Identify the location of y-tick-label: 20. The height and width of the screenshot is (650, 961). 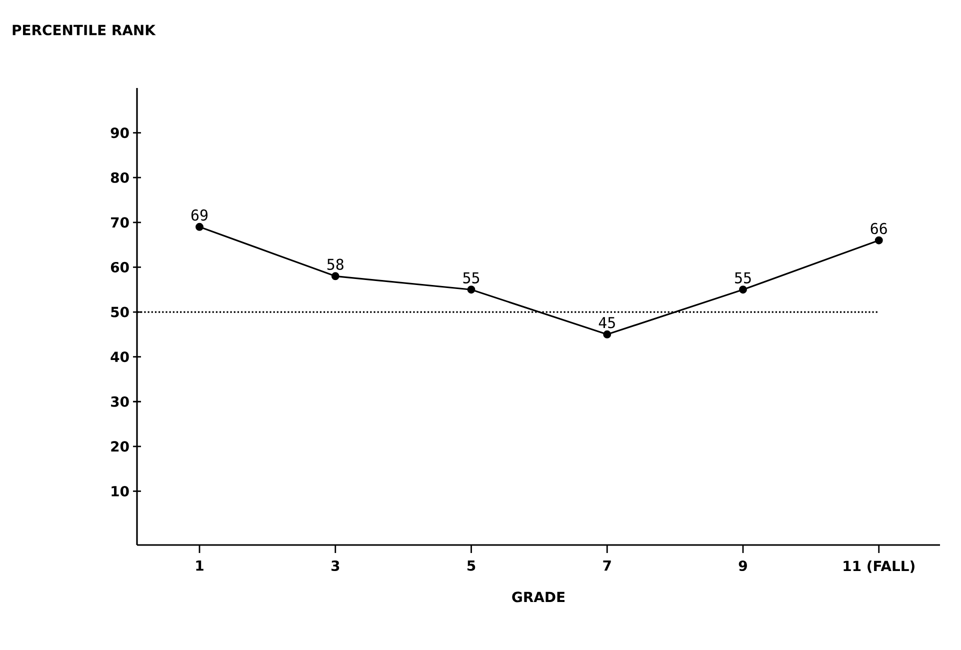
(120, 446).